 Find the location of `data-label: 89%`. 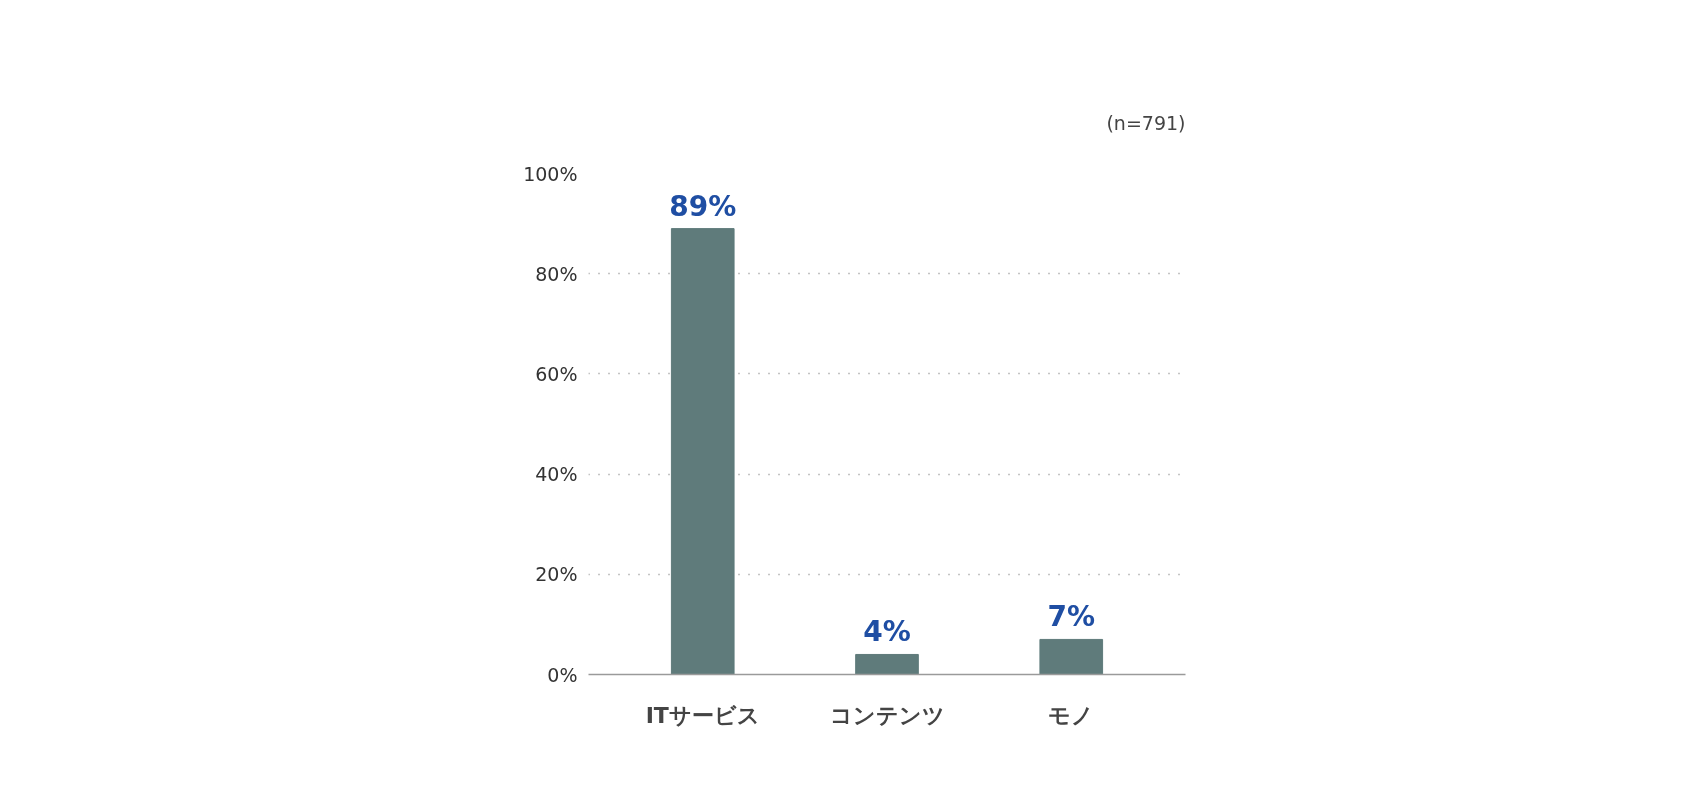

data-label: 89% is located at coordinates (703, 206).